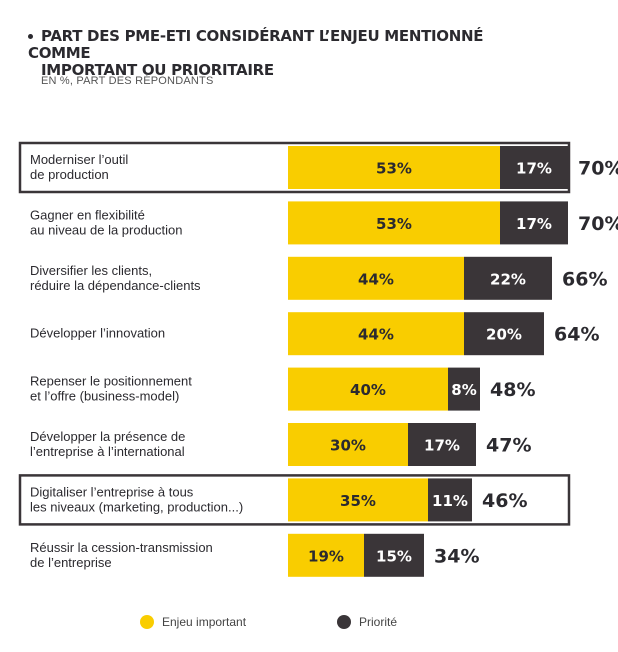 This screenshot has height=652, width=618. I want to click on category-label: Développer l’innovation, so click(97, 333).